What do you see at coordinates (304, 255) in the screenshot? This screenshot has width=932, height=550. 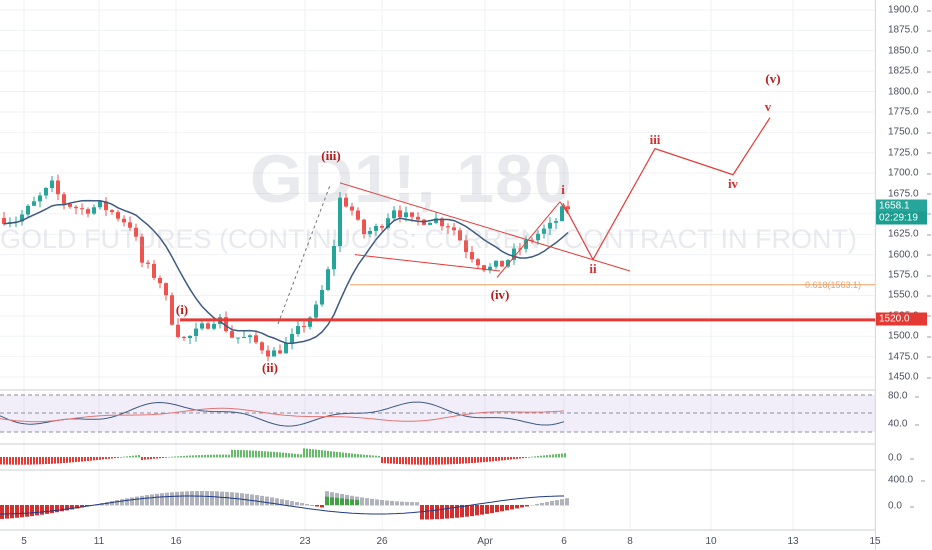 I see `trend-dashed-line` at bounding box center [304, 255].